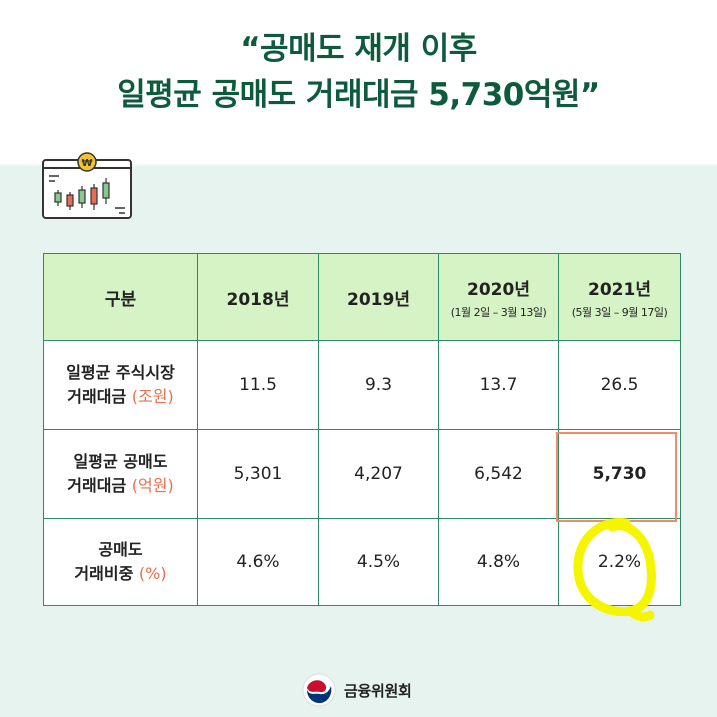 The height and width of the screenshot is (717, 717). I want to click on row-label-line1: 일평균 공매도, so click(120, 461).